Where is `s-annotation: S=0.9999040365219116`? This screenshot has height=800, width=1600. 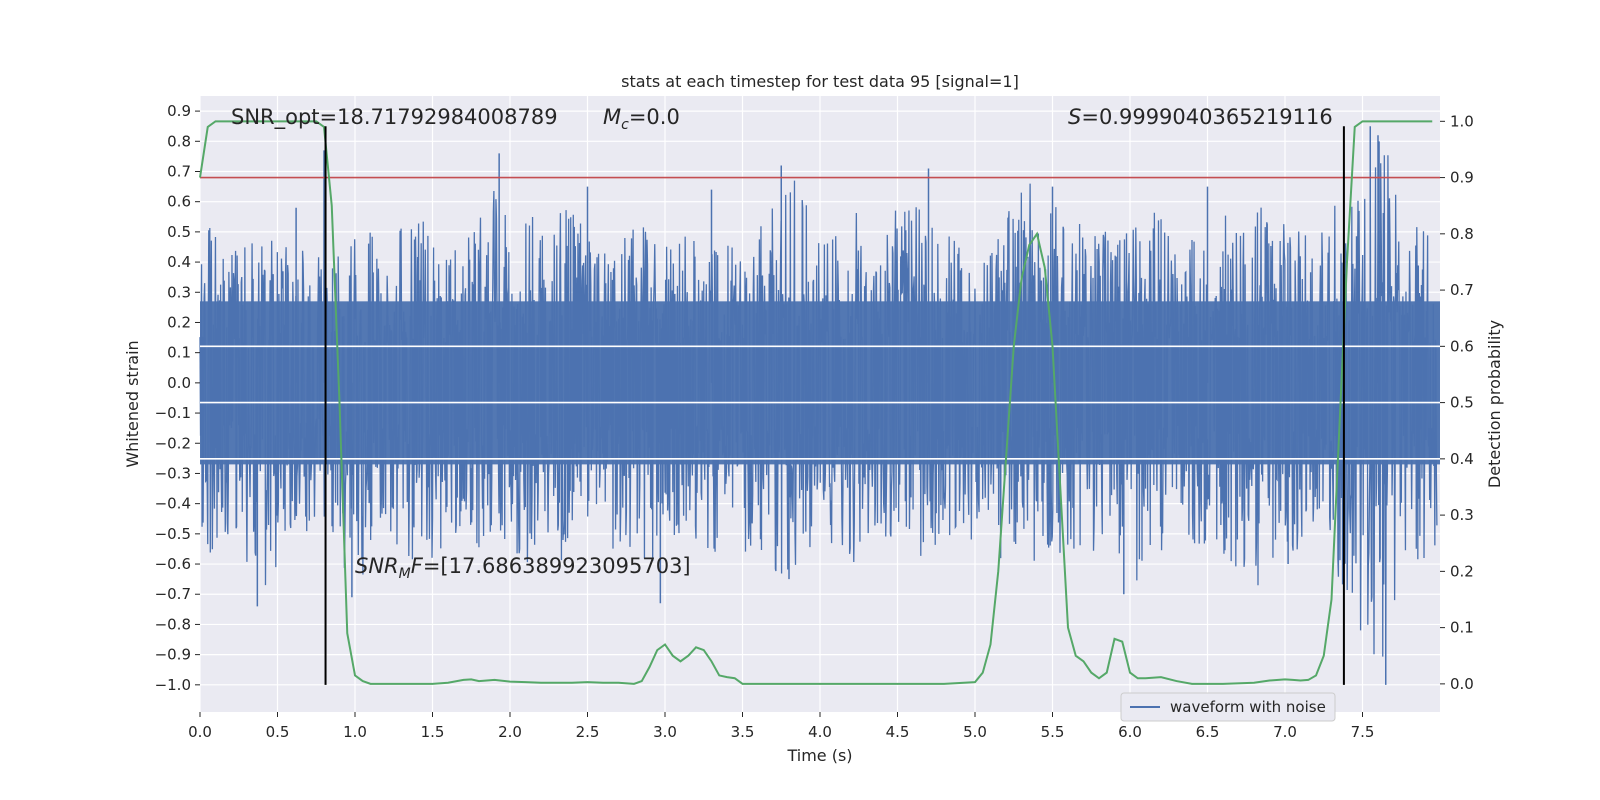
s-annotation: S=0.9999040365219116 is located at coordinates (1200, 117).